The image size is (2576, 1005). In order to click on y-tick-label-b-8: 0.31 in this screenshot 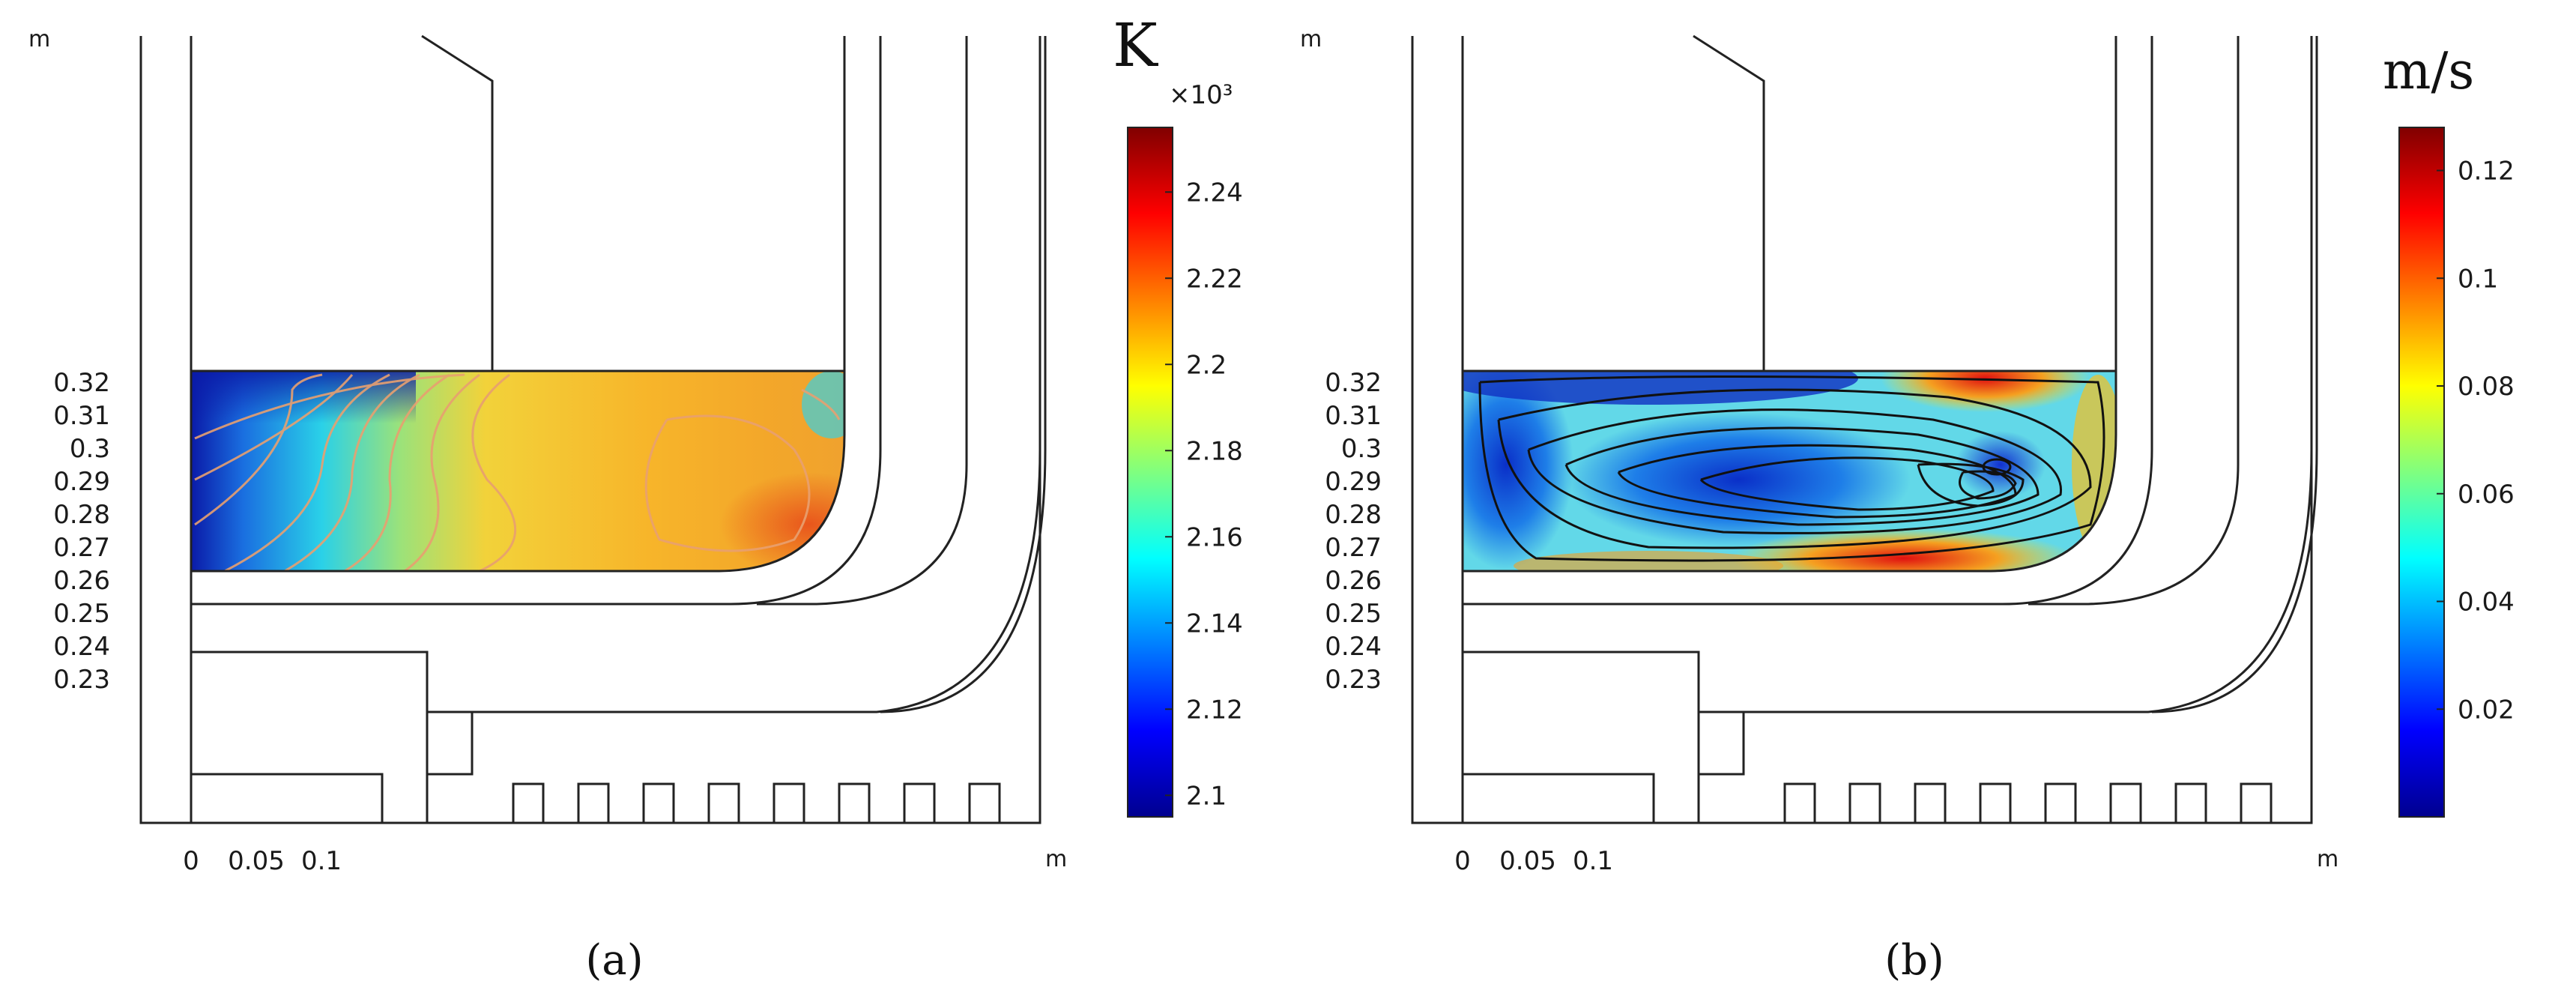, I will do `click(1353, 416)`.